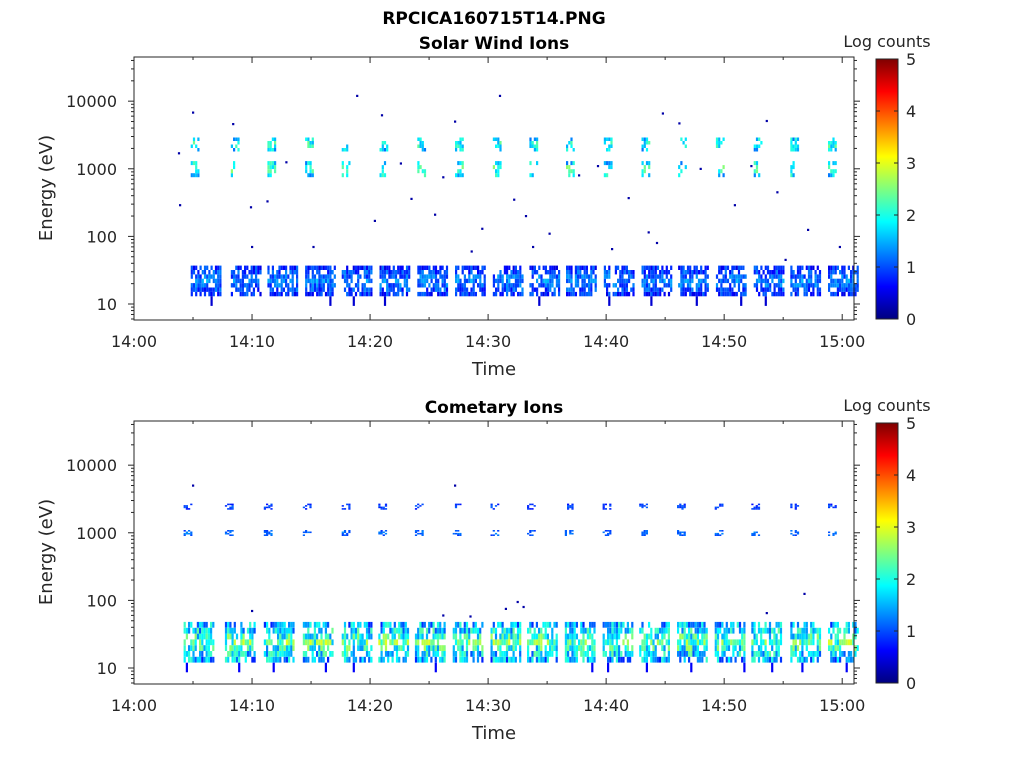 Image resolution: width=1024 pixels, height=768 pixels. What do you see at coordinates (107, 668) in the screenshot?
I see `y-tick-label: 10` at bounding box center [107, 668].